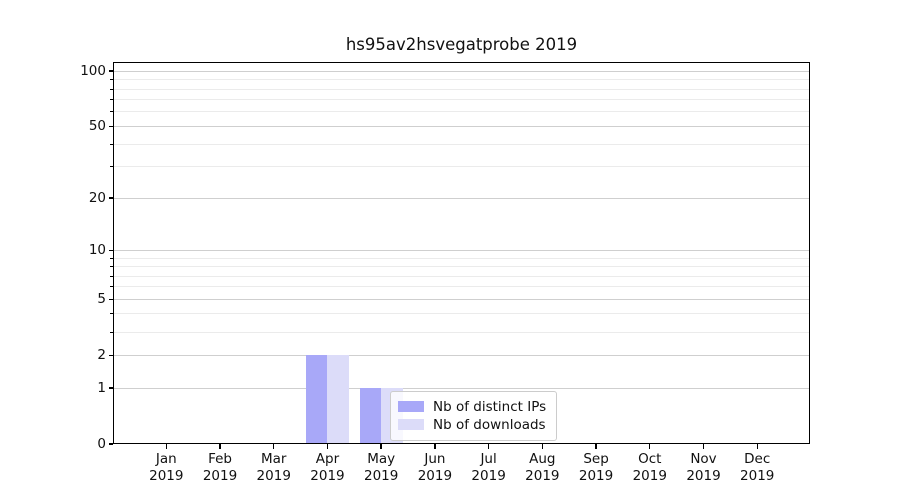 This screenshot has height=500, width=900. I want to click on x-tick-label-oct: Oct 2019, so click(649, 467).